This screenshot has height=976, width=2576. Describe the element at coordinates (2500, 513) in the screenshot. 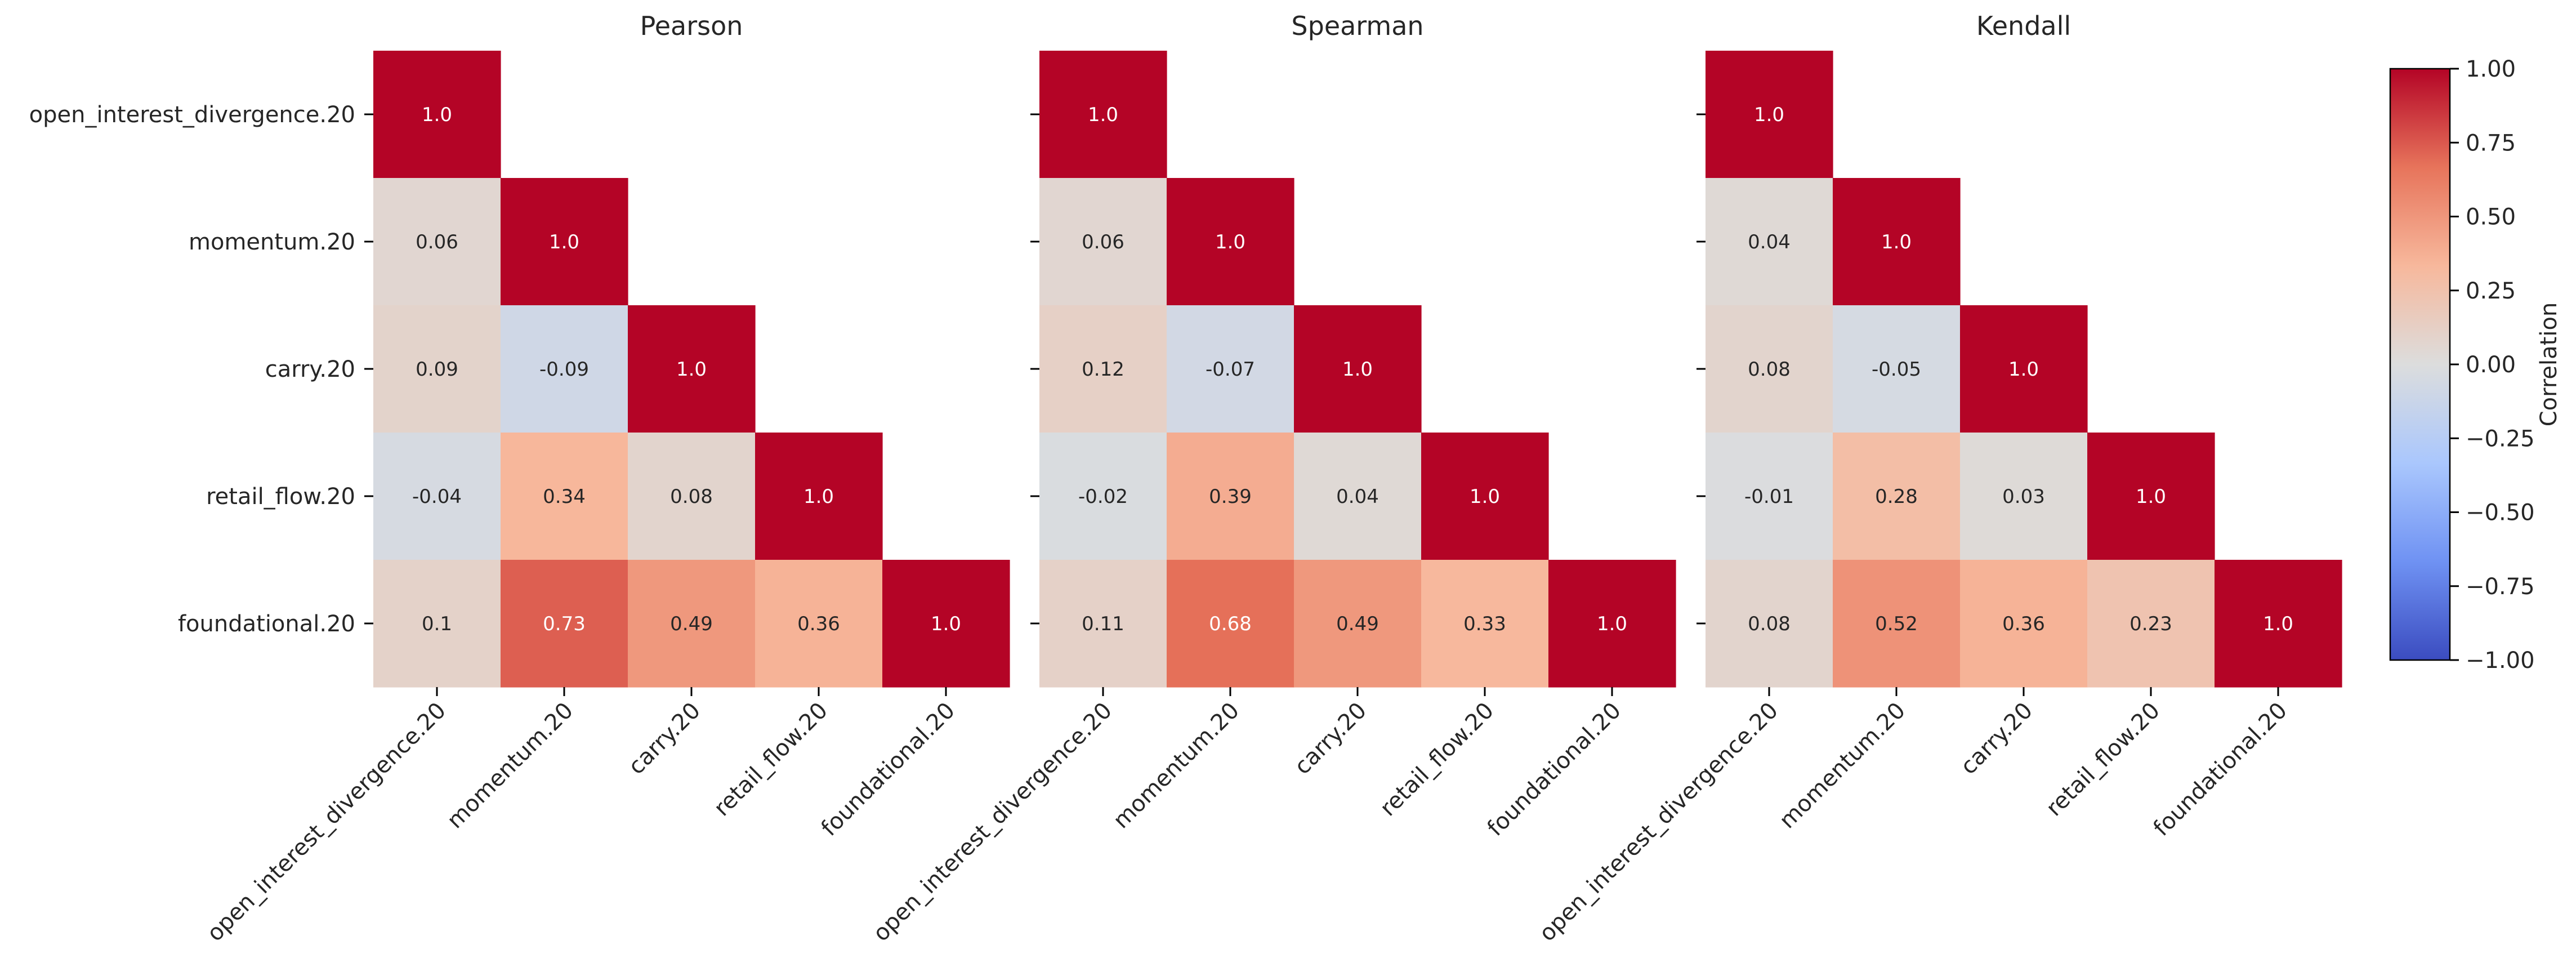

I see `colorbar-tick-label: −0.50` at that location.